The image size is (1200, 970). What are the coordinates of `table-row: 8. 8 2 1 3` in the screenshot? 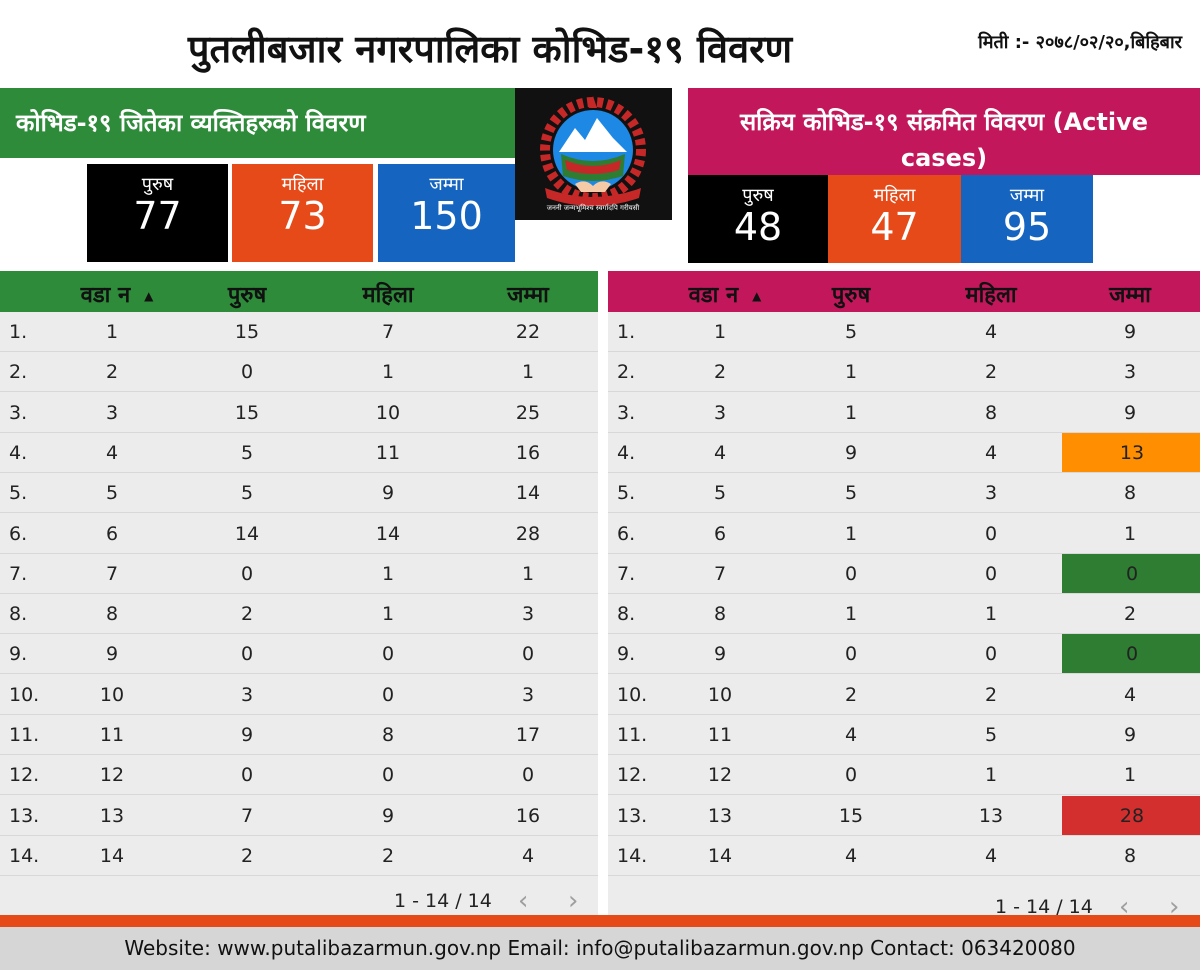 It's located at (299, 614).